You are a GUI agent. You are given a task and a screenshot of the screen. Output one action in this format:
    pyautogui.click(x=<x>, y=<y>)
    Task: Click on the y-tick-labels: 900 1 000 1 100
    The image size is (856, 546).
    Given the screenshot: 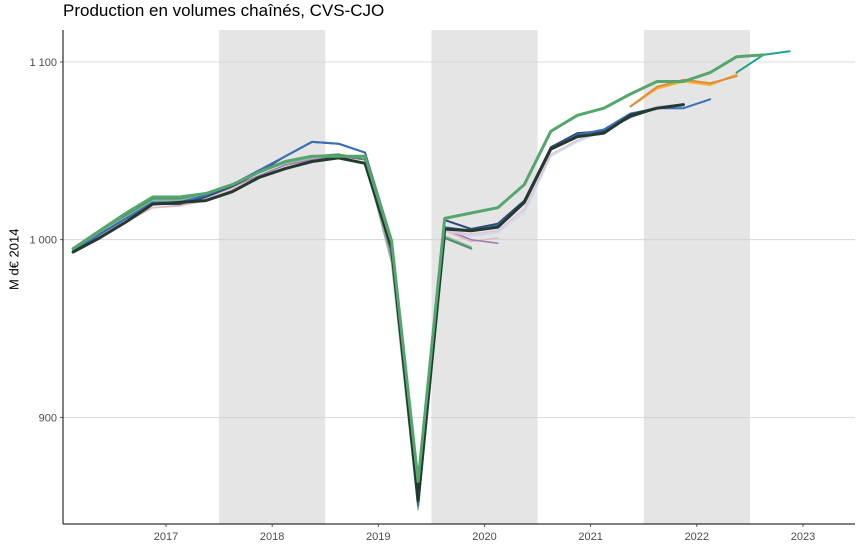 What is the action you would take?
    pyautogui.click(x=43, y=240)
    